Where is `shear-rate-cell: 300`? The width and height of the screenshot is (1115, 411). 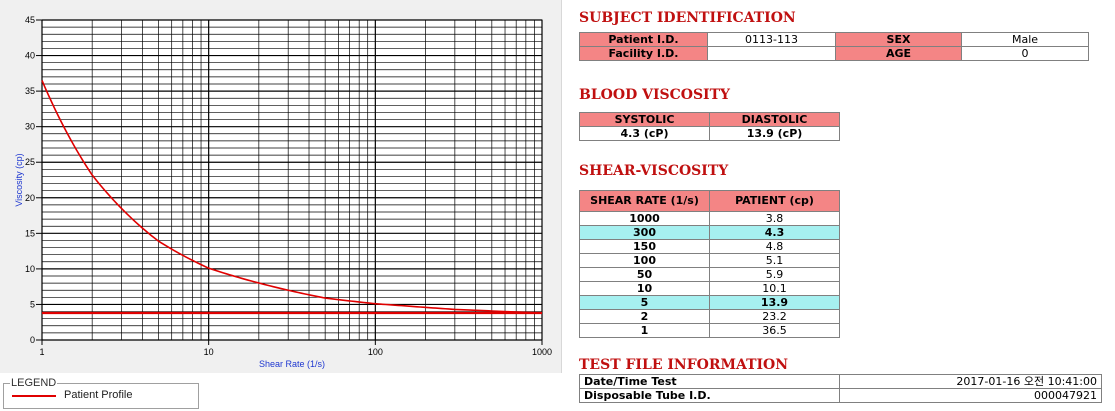 shear-rate-cell: 300 is located at coordinates (644, 232).